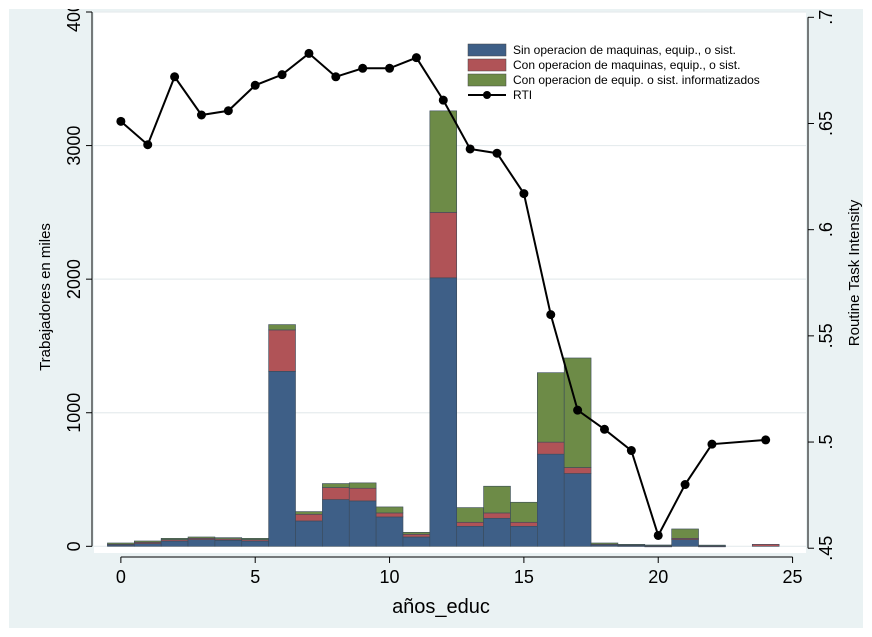  Describe the element at coordinates (487, 65) in the screenshot. I see `legend-swatch-con-operacion-maquinas` at that location.